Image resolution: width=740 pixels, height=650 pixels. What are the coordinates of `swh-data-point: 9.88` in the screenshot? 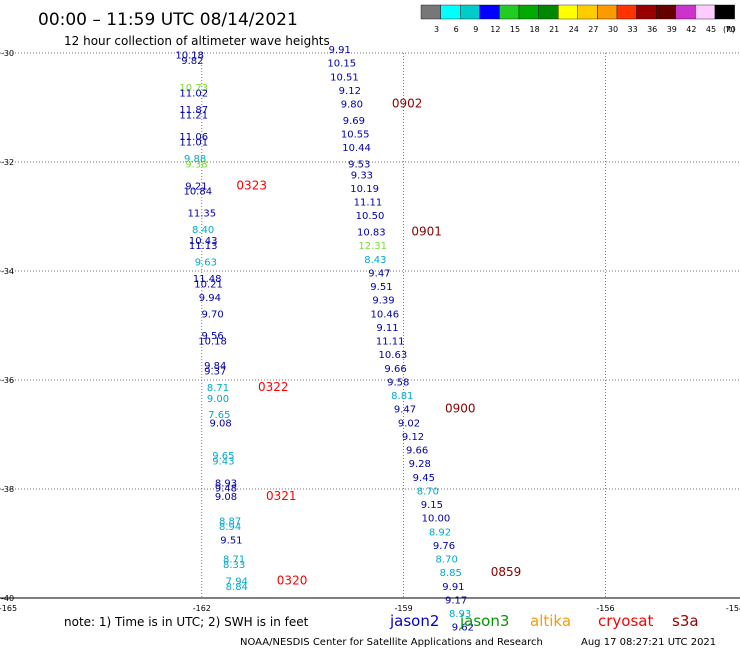 It's located at (195, 159).